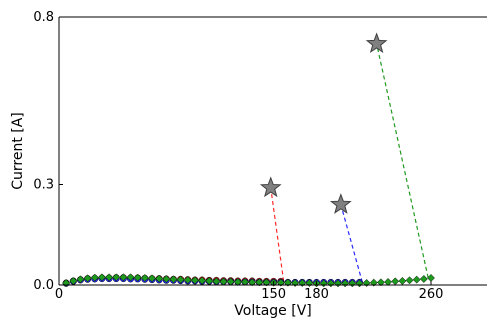 The width and height of the screenshot is (487, 320). Describe the element at coordinates (18, 151) in the screenshot. I see `y-axis-title: Current [A]` at that location.